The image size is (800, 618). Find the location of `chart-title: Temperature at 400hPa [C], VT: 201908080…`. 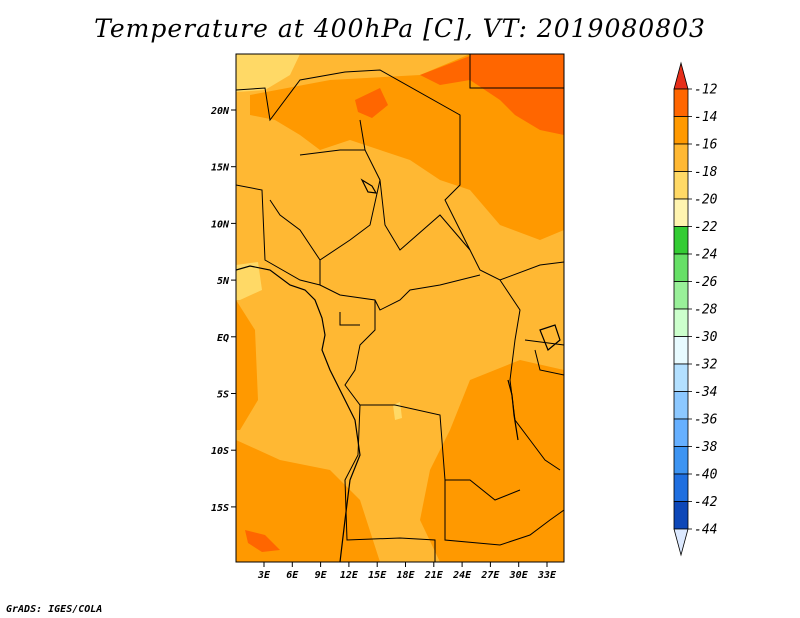

chart-title: Temperature at 400hPa [C], VT: 201908080… is located at coordinates (400, 28).